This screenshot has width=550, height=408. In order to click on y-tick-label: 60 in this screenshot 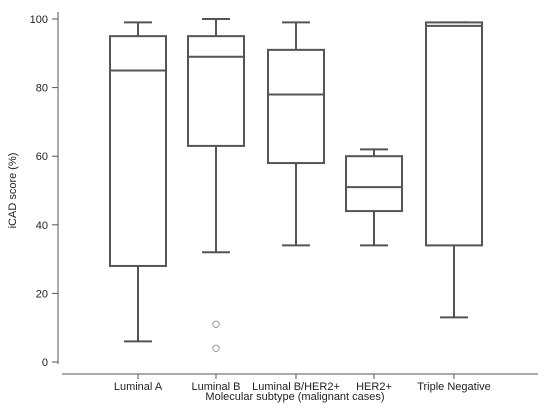, I will do `click(42, 157)`.